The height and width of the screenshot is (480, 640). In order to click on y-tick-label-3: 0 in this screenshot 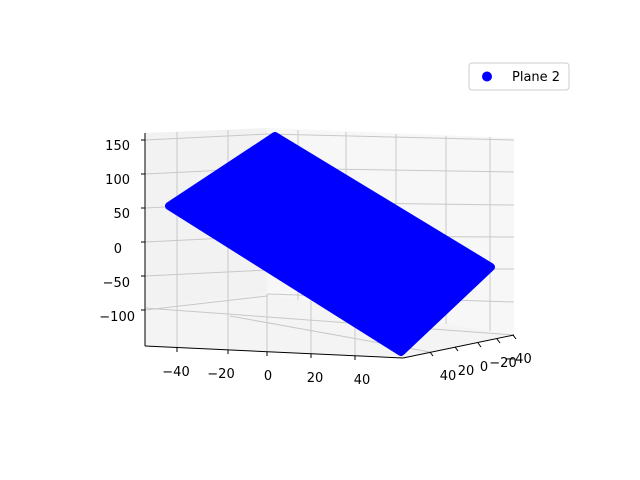, I will do `click(484, 367)`.